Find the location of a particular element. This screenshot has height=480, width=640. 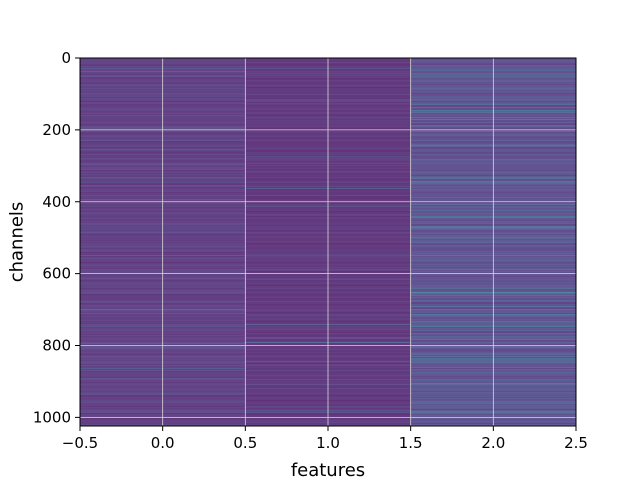

x-tick-label: 0.5 is located at coordinates (245, 443).